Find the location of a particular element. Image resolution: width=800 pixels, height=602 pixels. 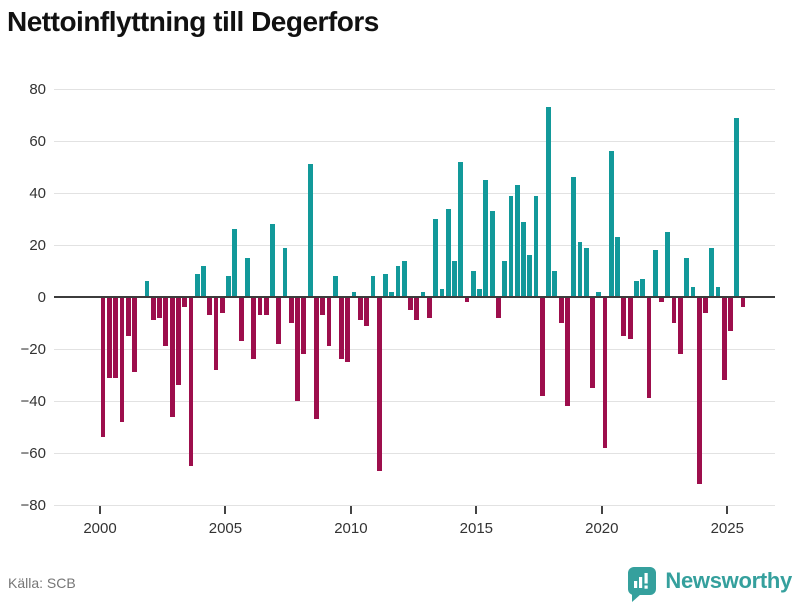

chart-title: Nettoinflyttning till Degerfors is located at coordinates (193, 21).